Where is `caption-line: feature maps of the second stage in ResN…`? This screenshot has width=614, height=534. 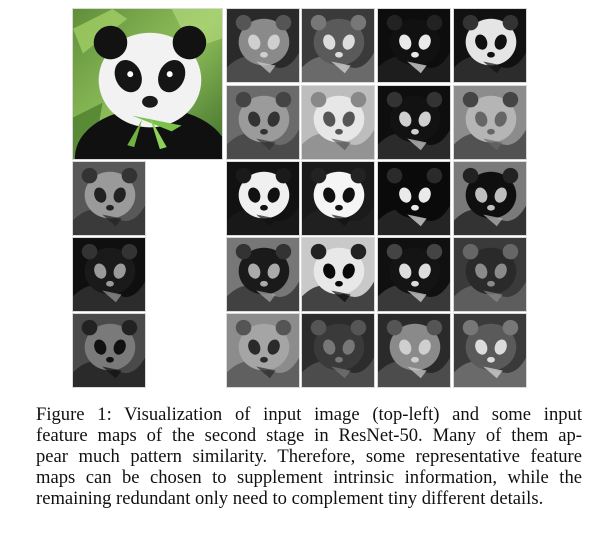 caption-line: feature maps of the second stage in ResN… is located at coordinates (309, 435).